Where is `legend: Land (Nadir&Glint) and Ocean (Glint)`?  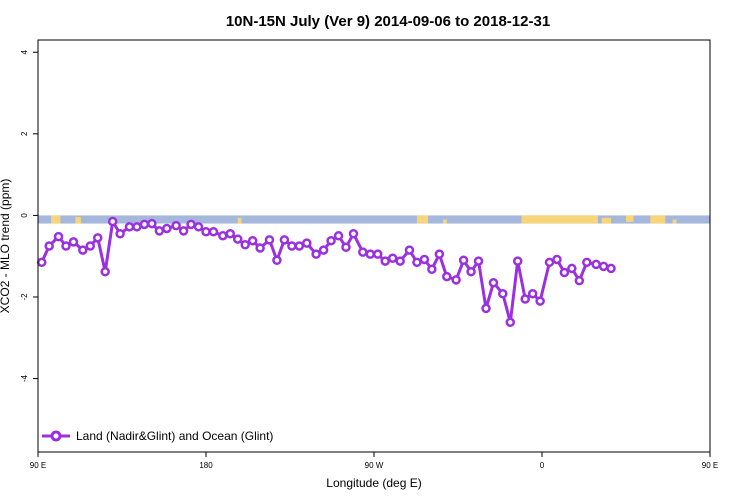 legend: Land (Nadir&Glint) and Ocean (Glint) is located at coordinates (157, 436).